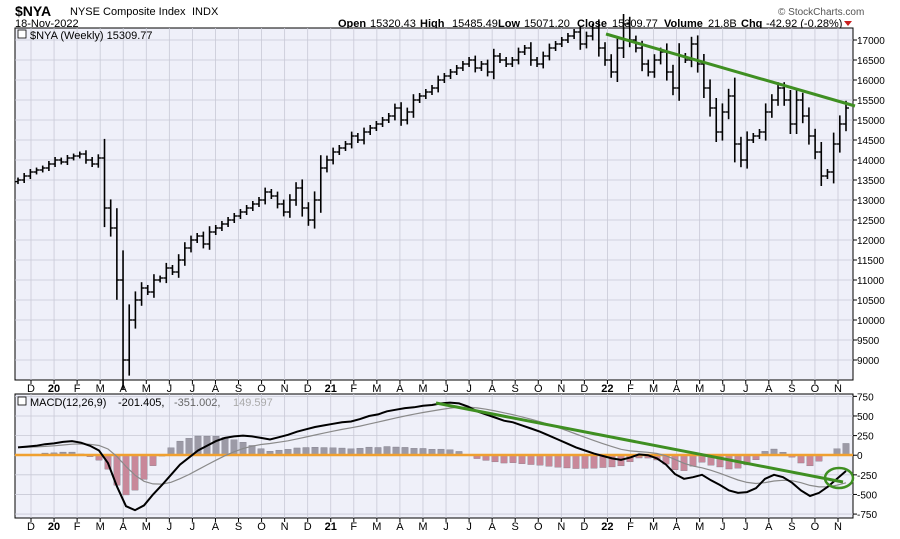 This screenshot has height=539, width=900. I want to click on price-tick-label: 13500, so click(871, 181).